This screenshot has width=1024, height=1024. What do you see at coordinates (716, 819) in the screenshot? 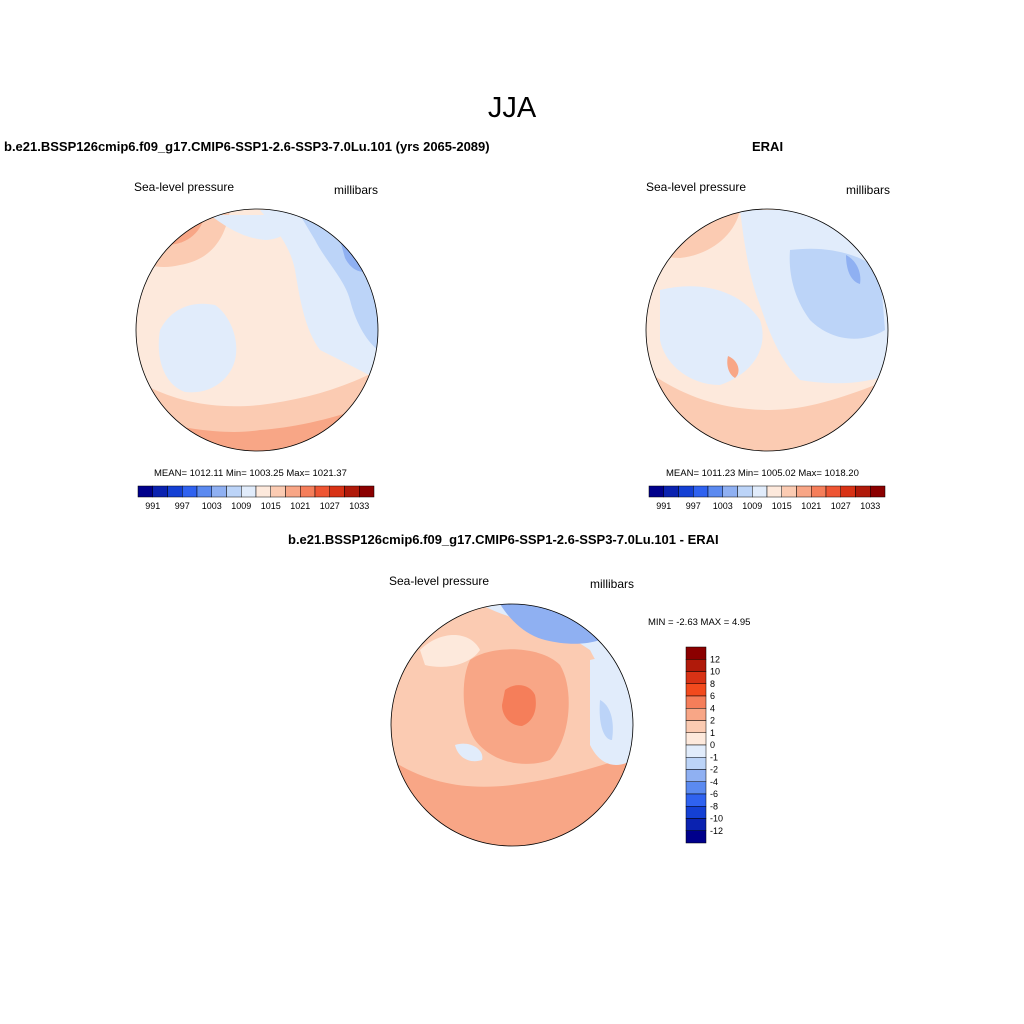
I see `colorbar-label: -10` at bounding box center [716, 819].